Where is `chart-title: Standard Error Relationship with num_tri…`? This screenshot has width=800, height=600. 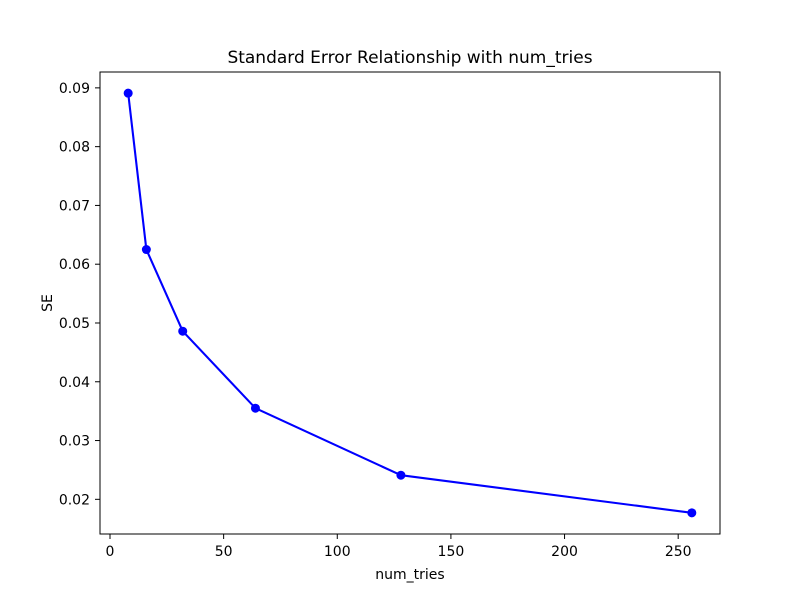
chart-title: Standard Error Relationship with num_tri… is located at coordinates (409, 58).